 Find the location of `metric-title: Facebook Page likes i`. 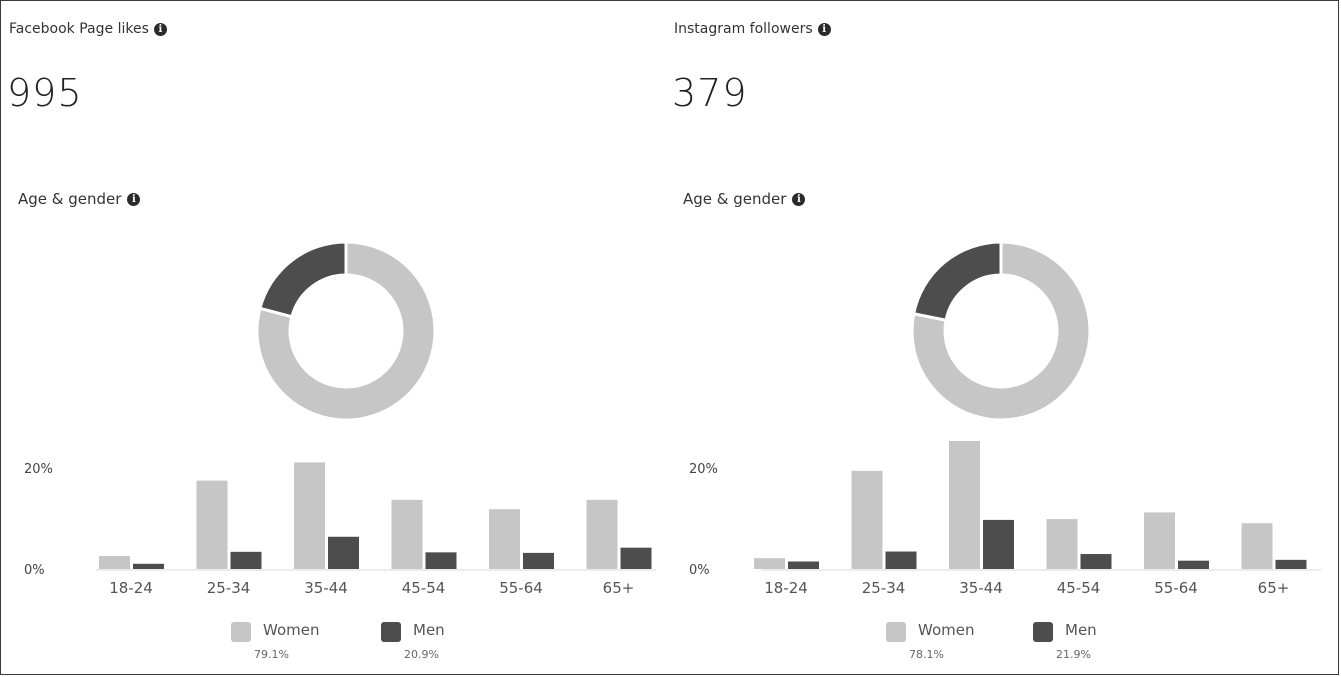

metric-title: Facebook Page likes i is located at coordinates (88, 29).